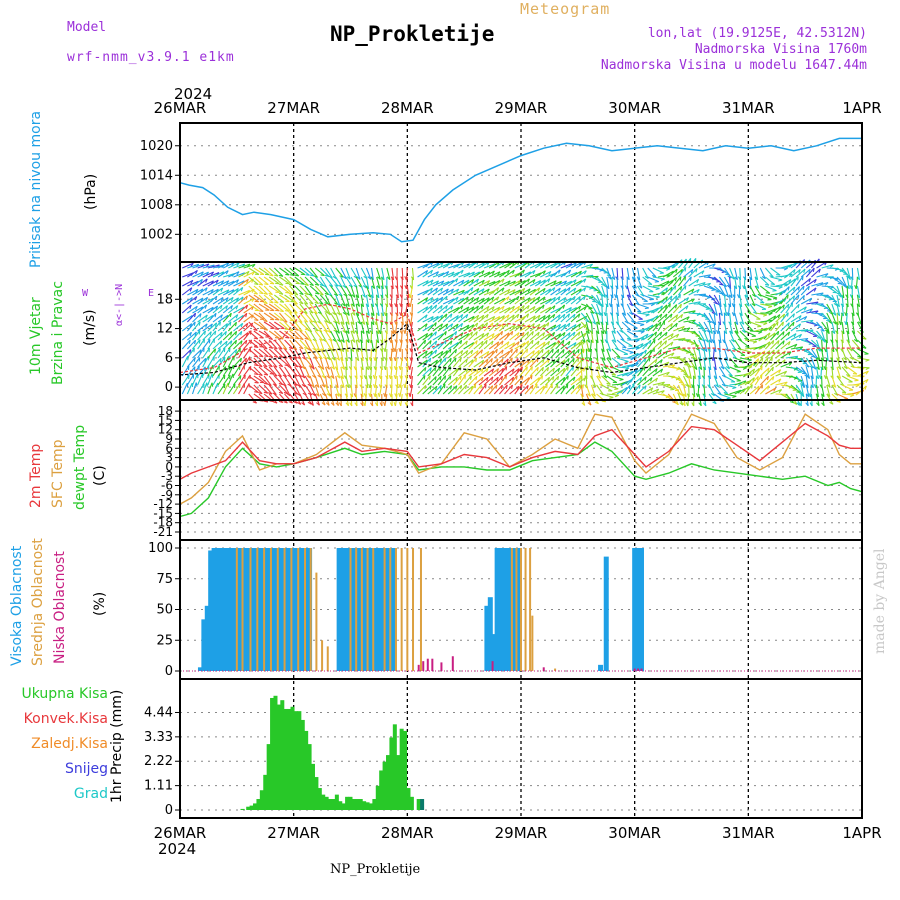  Describe the element at coordinates (165, 411) in the screenshot. I see `temp-tick-label: 18` at that location.